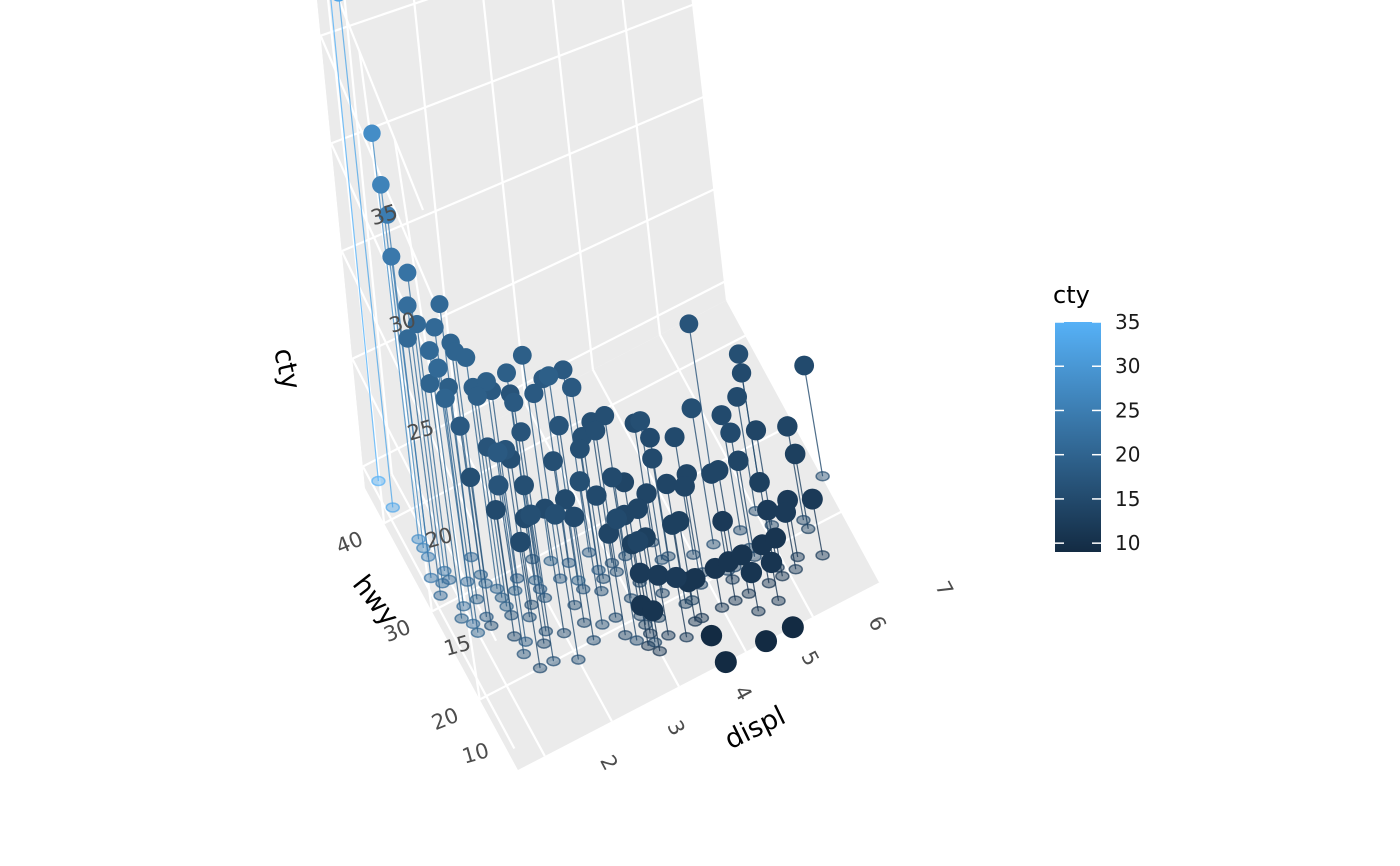 The height and width of the screenshot is (866, 1400). I want to click on y-tick-label: 20, so click(445, 719).